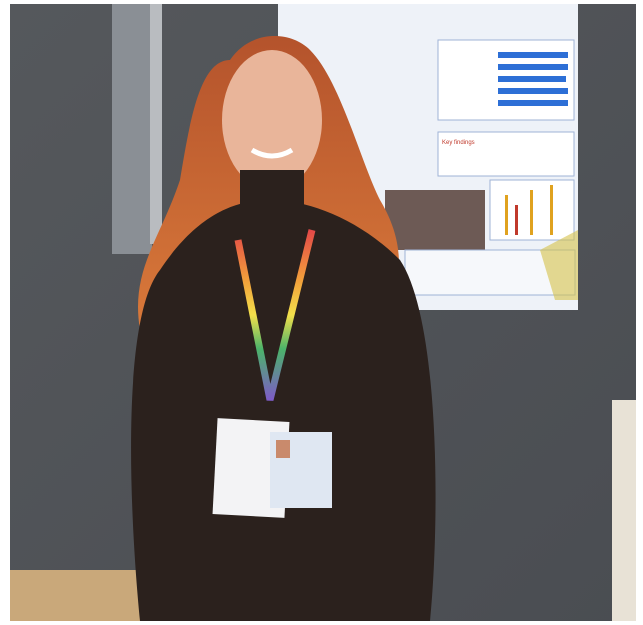  I want to click on poster-box, so click(506, 154).